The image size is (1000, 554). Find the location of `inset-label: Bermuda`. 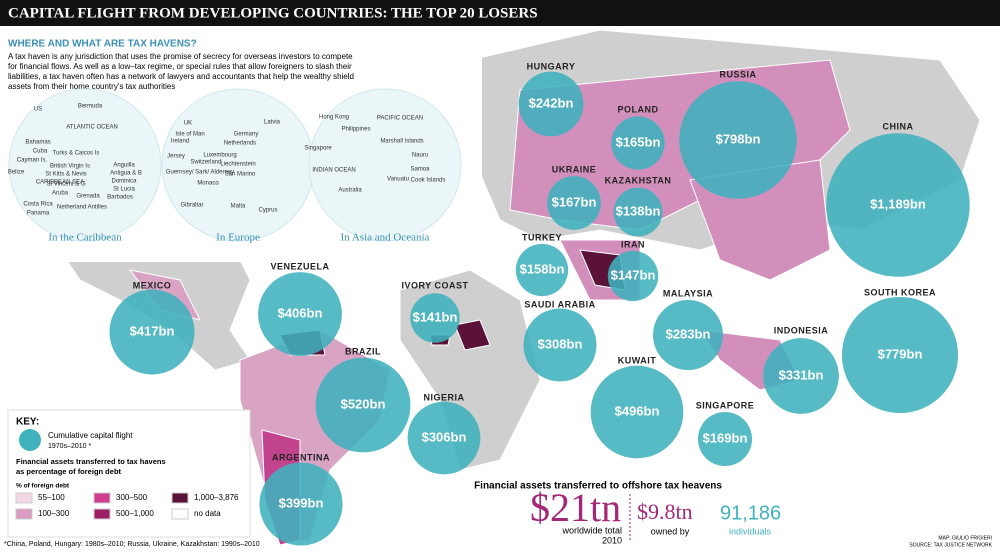

inset-label: Bermuda is located at coordinates (90, 107).